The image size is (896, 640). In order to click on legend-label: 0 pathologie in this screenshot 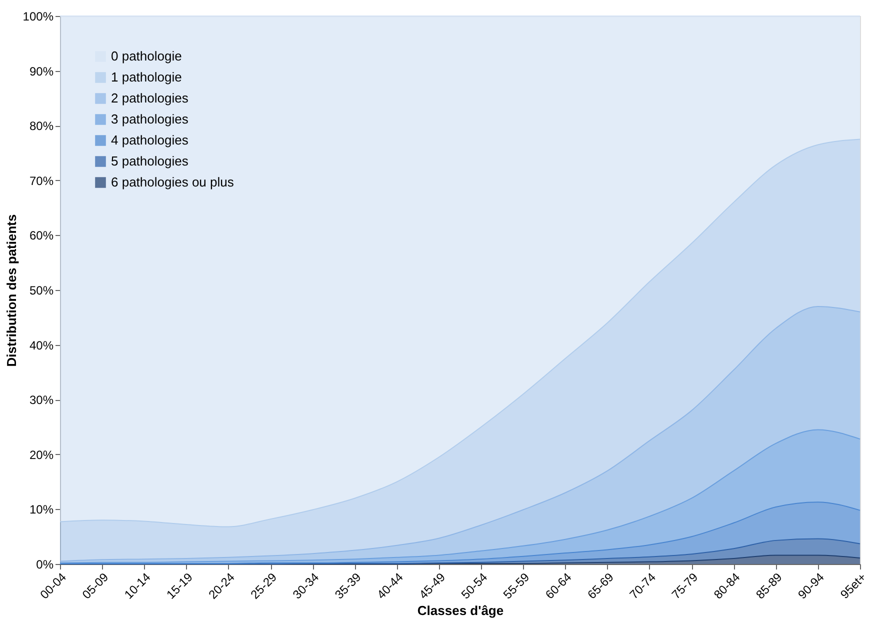, I will do `click(146, 56)`.